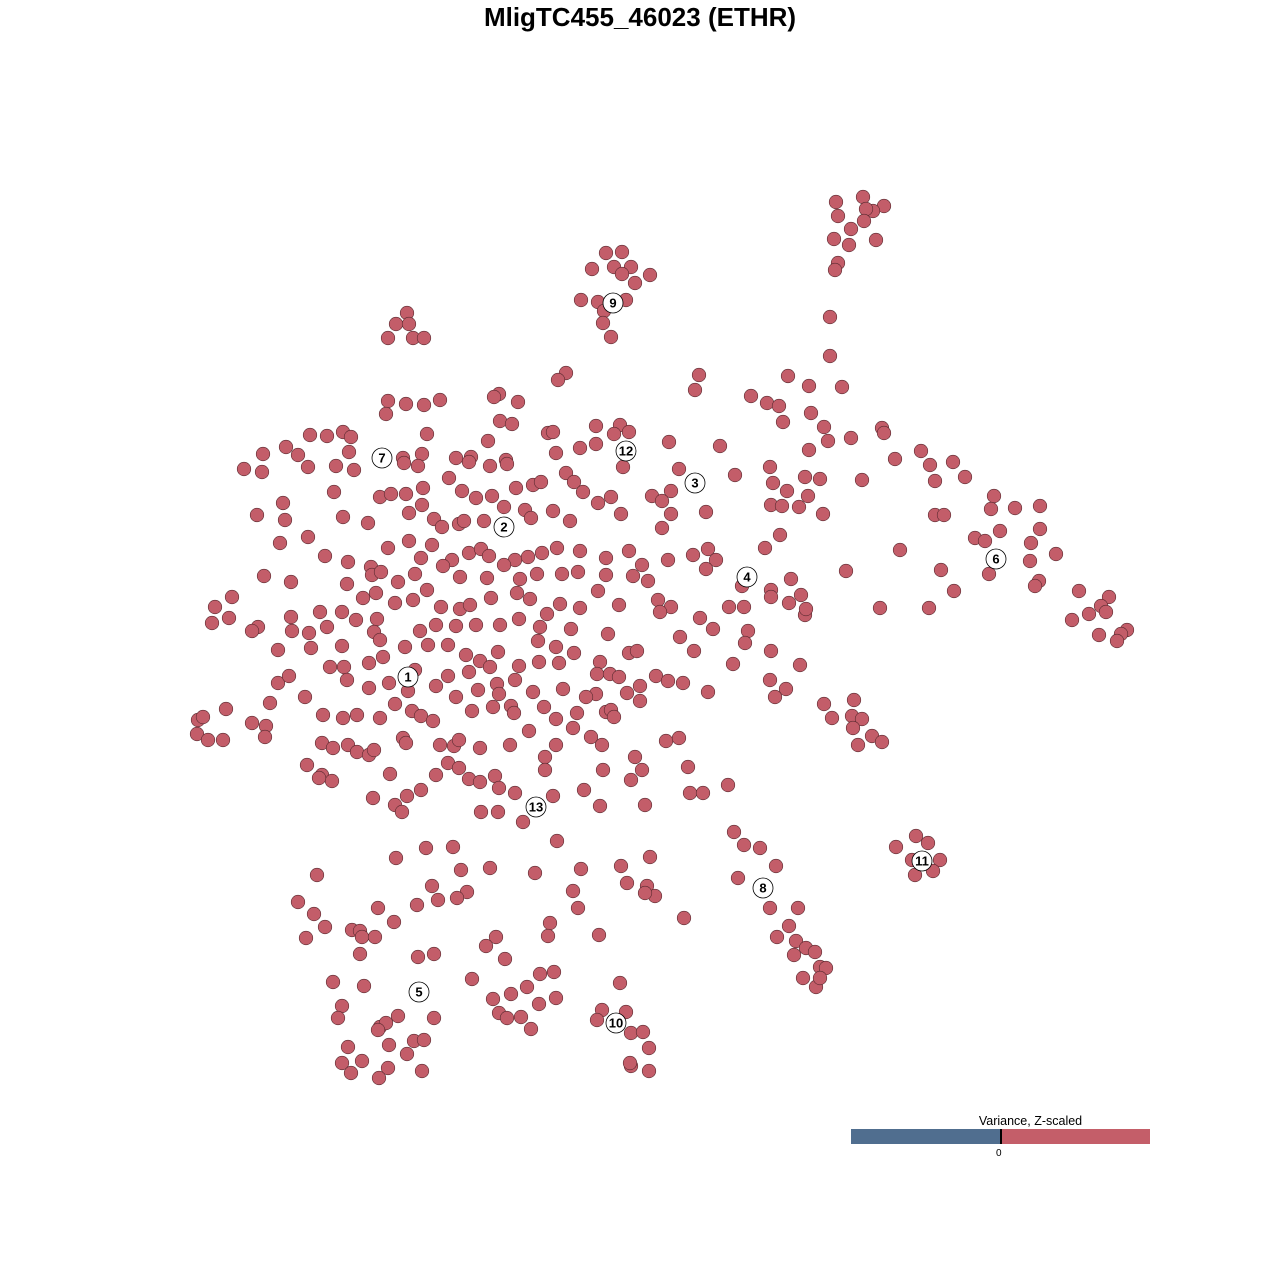  What do you see at coordinates (418, 992) in the screenshot?
I see `cluster-label-text: 5` at bounding box center [418, 992].